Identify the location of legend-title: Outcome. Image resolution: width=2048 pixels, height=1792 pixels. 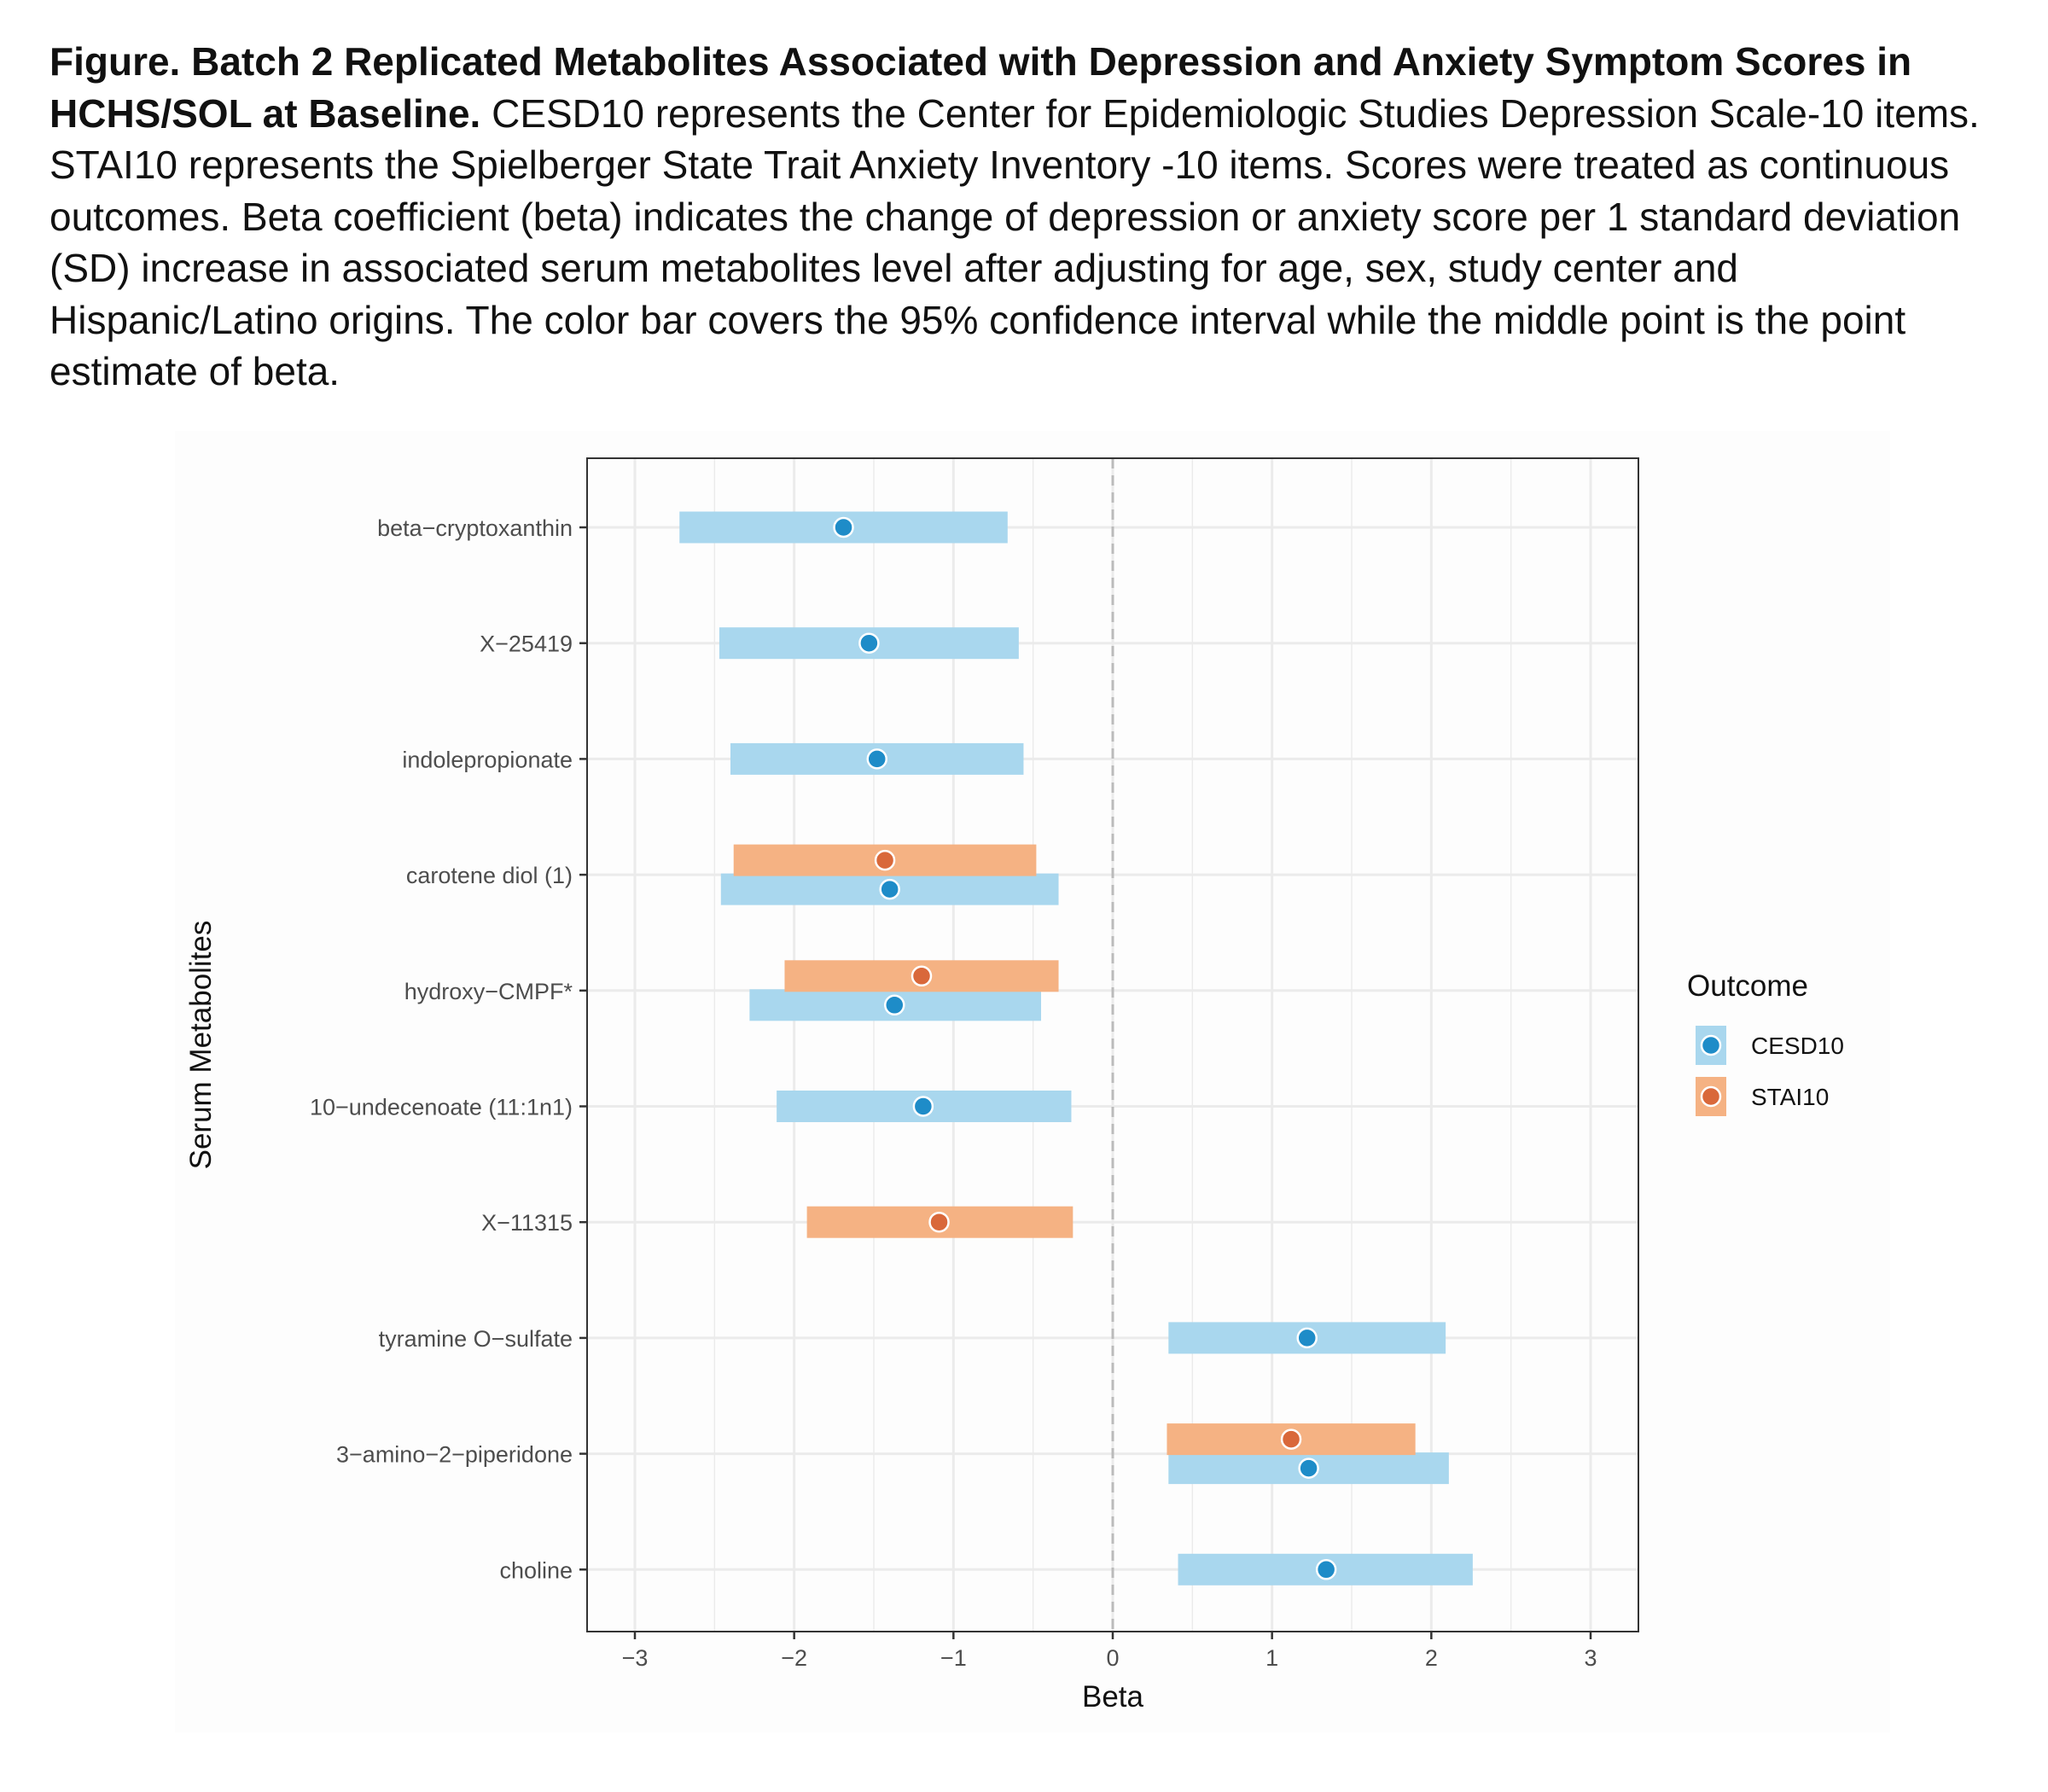
(1747, 986).